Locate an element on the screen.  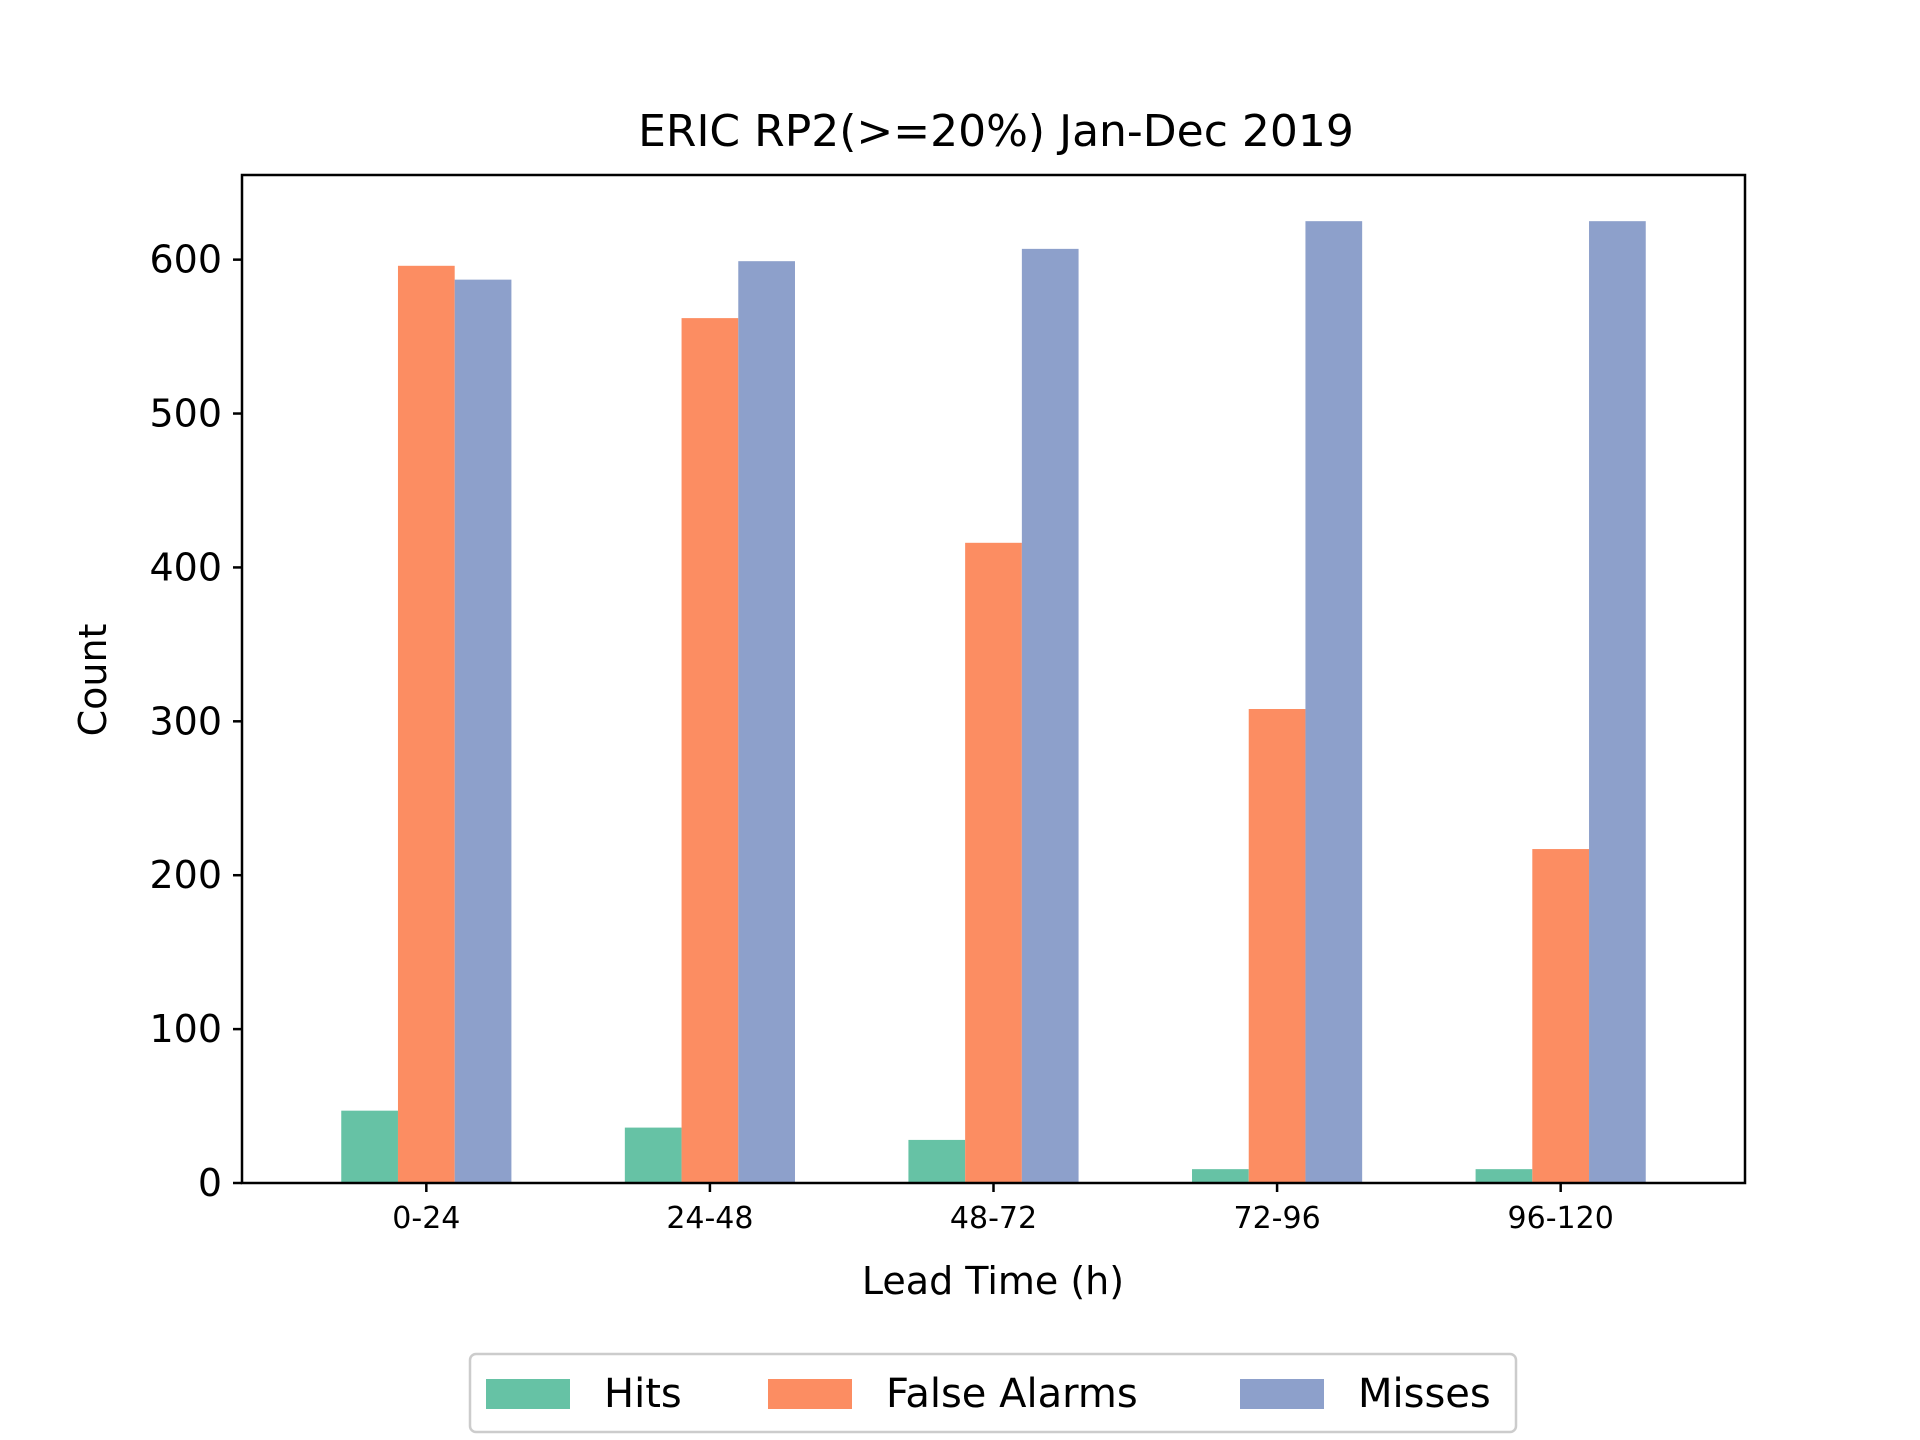
y-tick-label: 200 is located at coordinates (185, 875).